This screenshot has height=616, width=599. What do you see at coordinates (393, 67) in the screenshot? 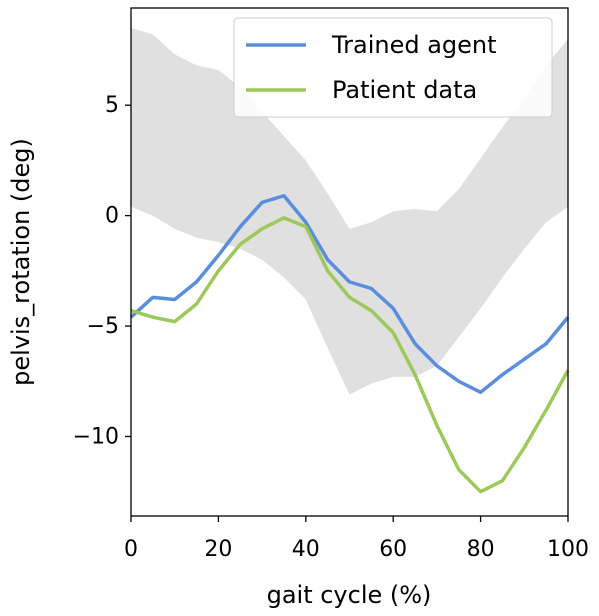
I see `legend-box` at bounding box center [393, 67].